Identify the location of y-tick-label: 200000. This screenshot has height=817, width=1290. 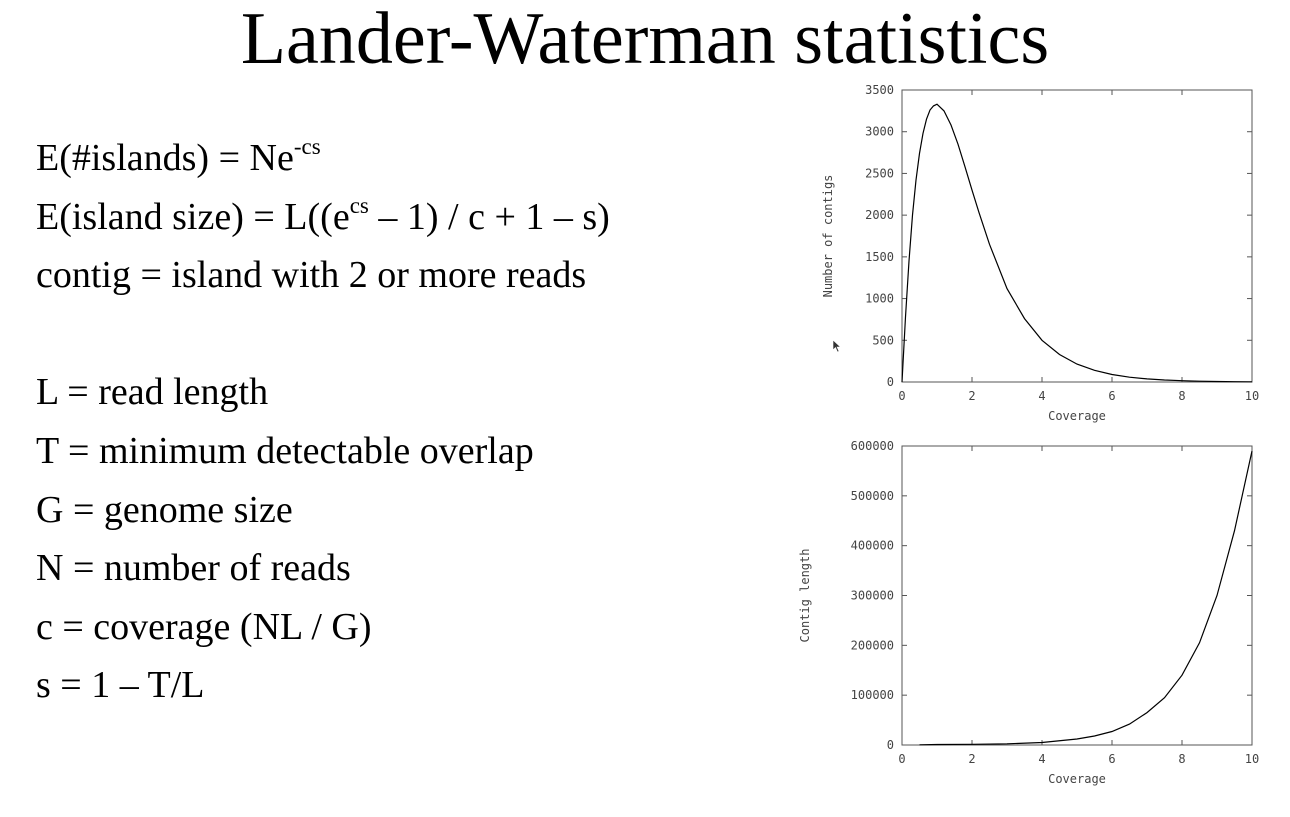
(872, 645).